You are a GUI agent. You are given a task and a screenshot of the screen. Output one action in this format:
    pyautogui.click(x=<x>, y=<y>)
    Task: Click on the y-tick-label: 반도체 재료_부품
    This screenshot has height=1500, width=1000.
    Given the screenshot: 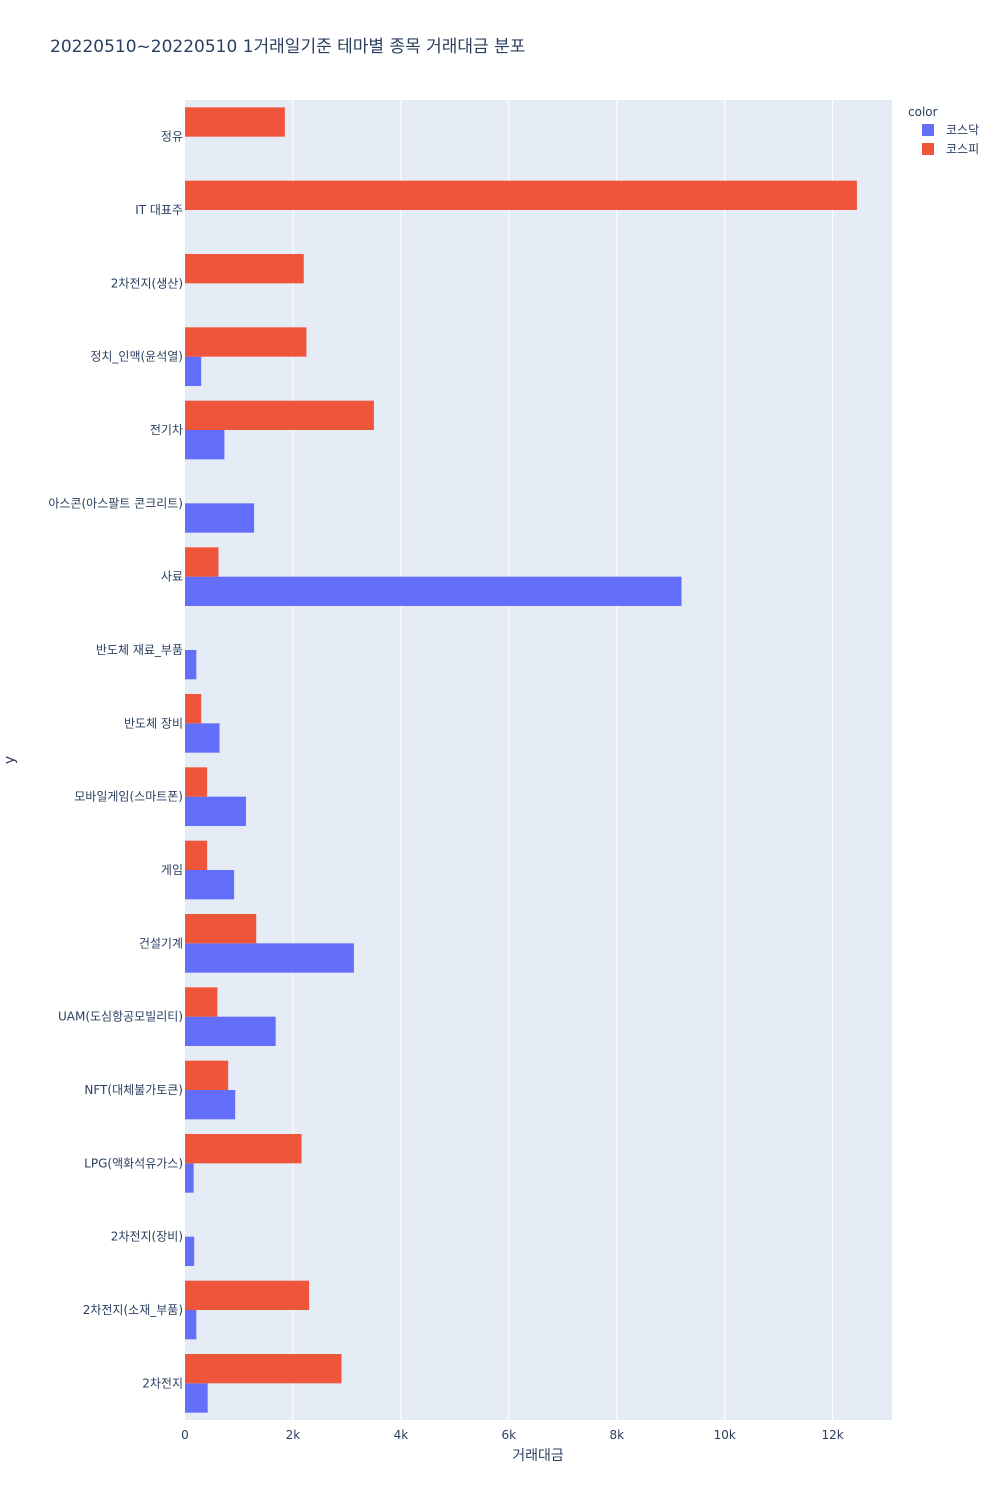 What is the action you would take?
    pyautogui.click(x=139, y=650)
    